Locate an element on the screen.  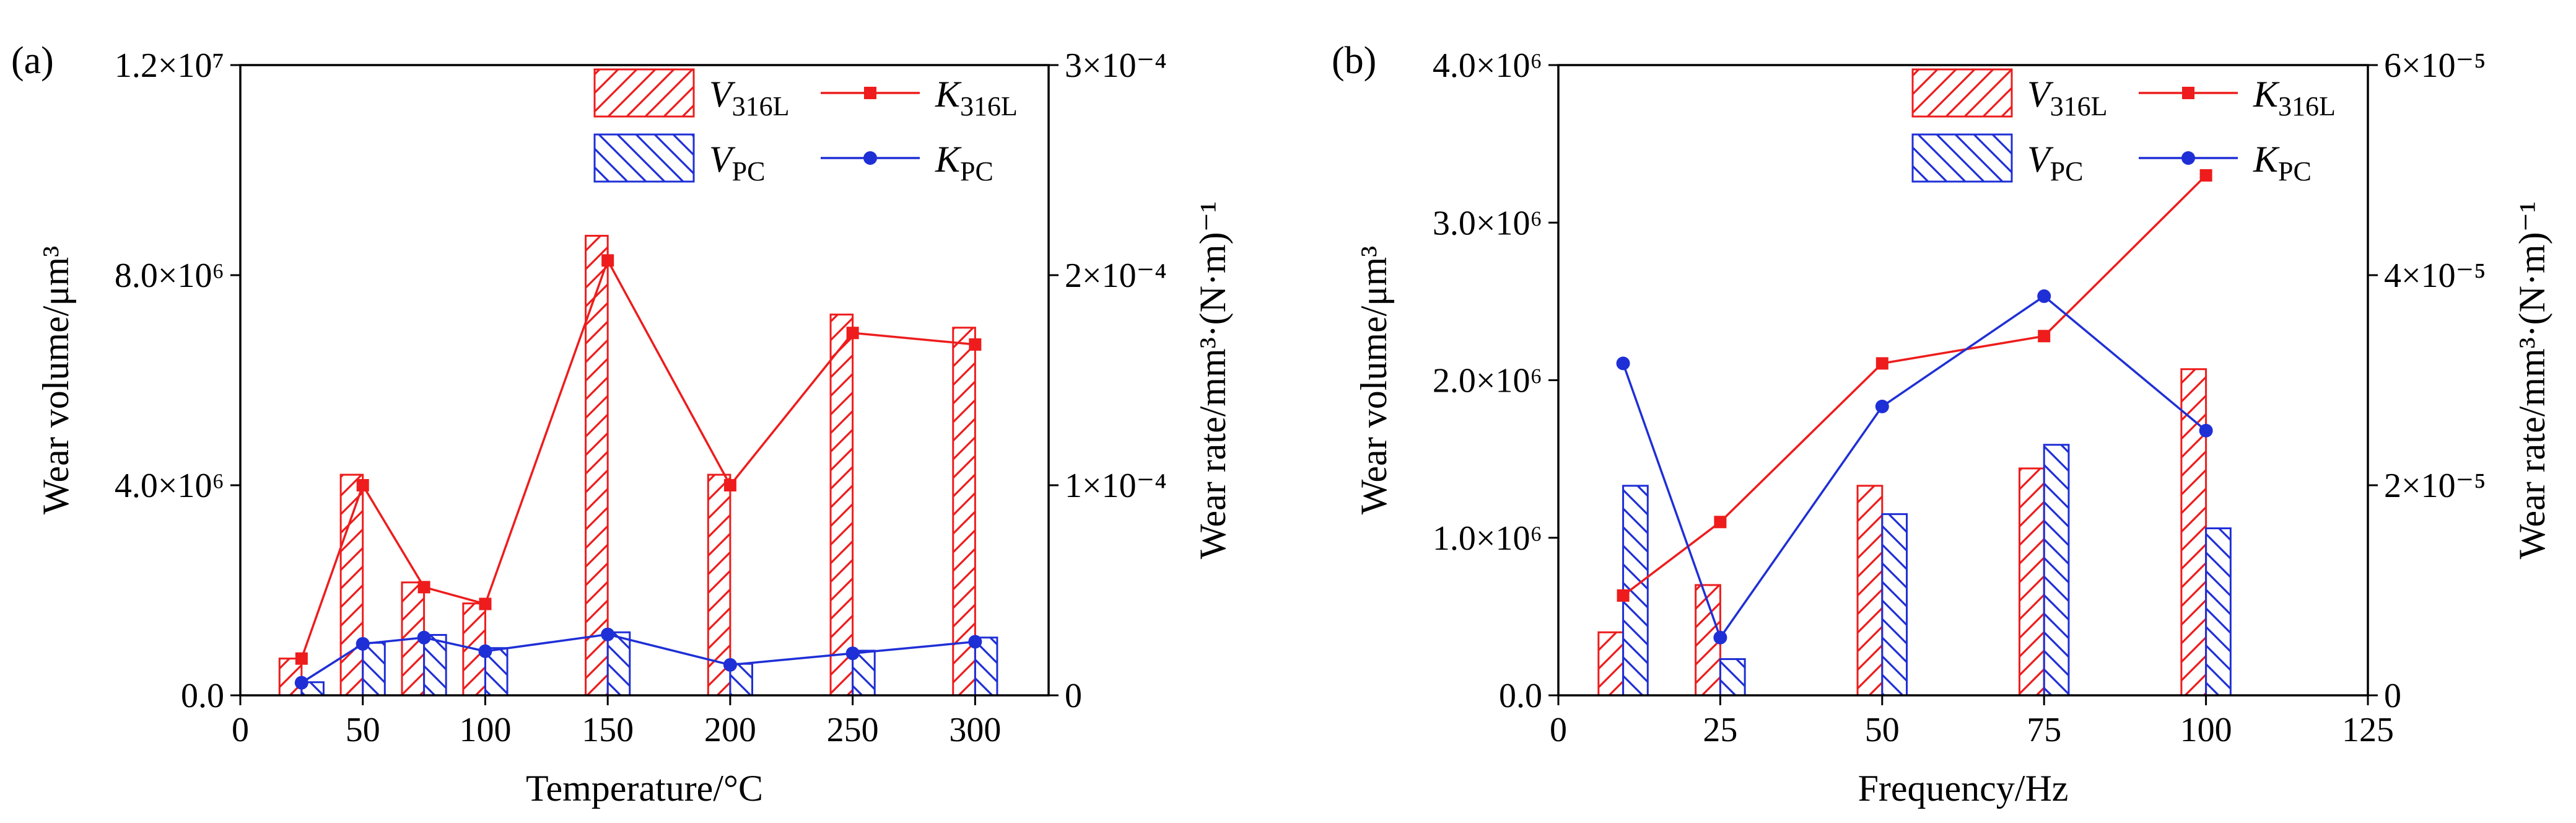
y-tick-label: 3.0×10⁶ is located at coordinates (1487, 223).